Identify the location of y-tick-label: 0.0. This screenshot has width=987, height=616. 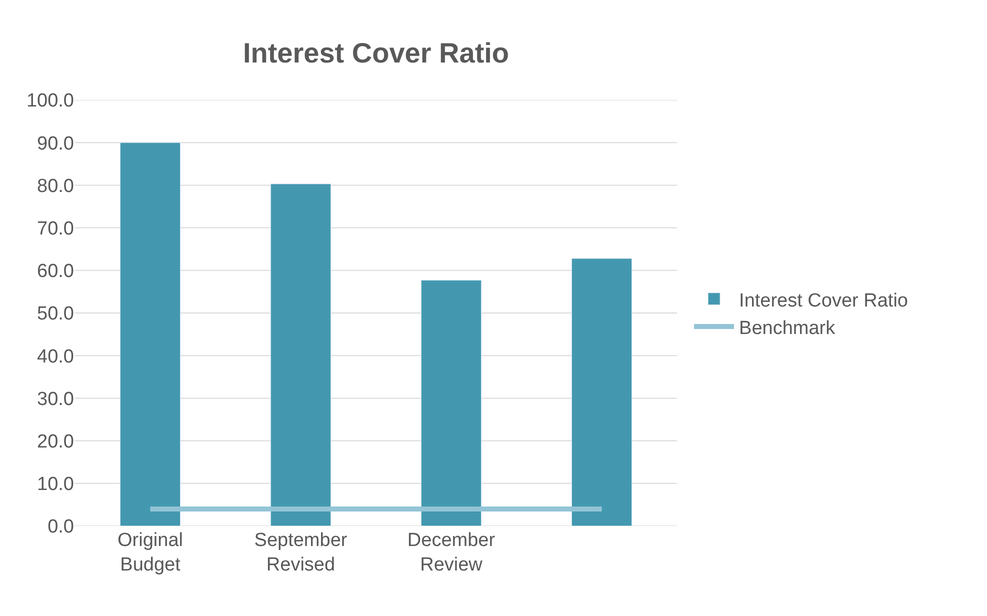
(61, 527).